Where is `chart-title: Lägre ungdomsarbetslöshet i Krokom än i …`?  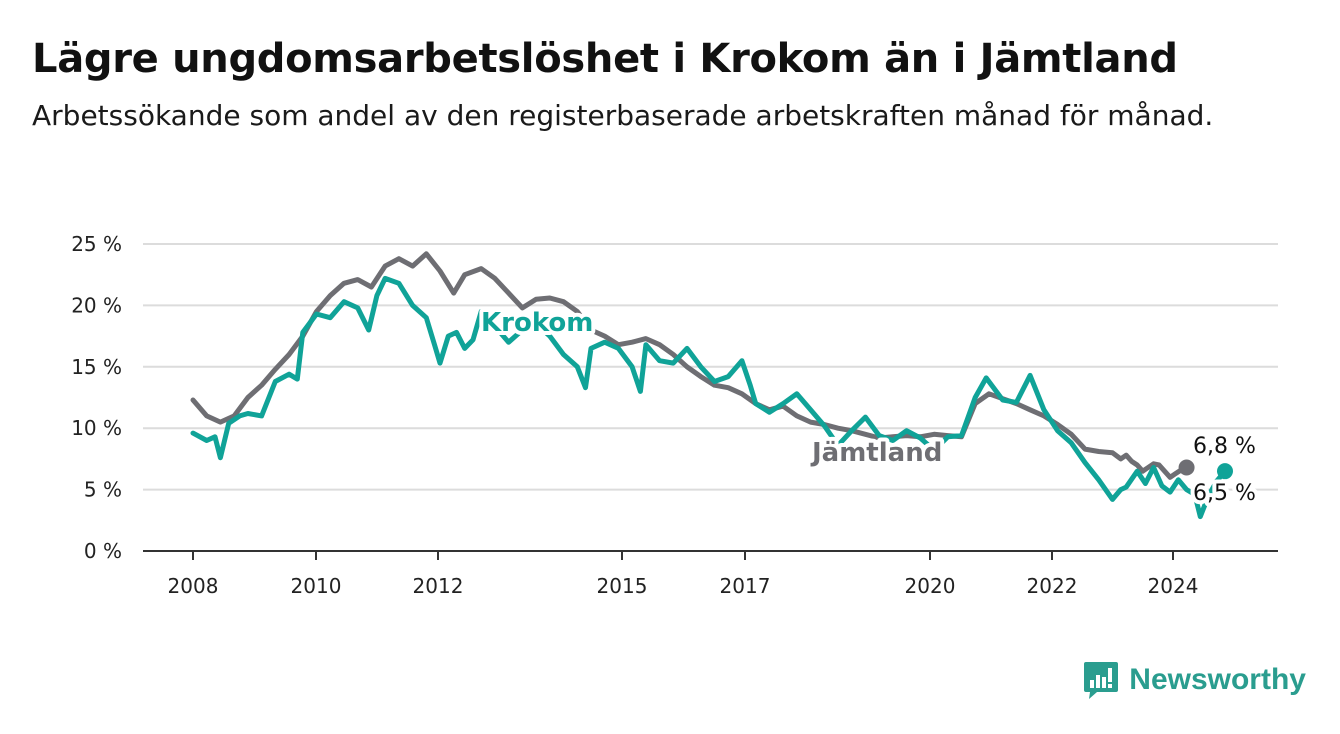 chart-title: Lägre ungdomsarbetslöshet i Krokom än i … is located at coordinates (605, 59).